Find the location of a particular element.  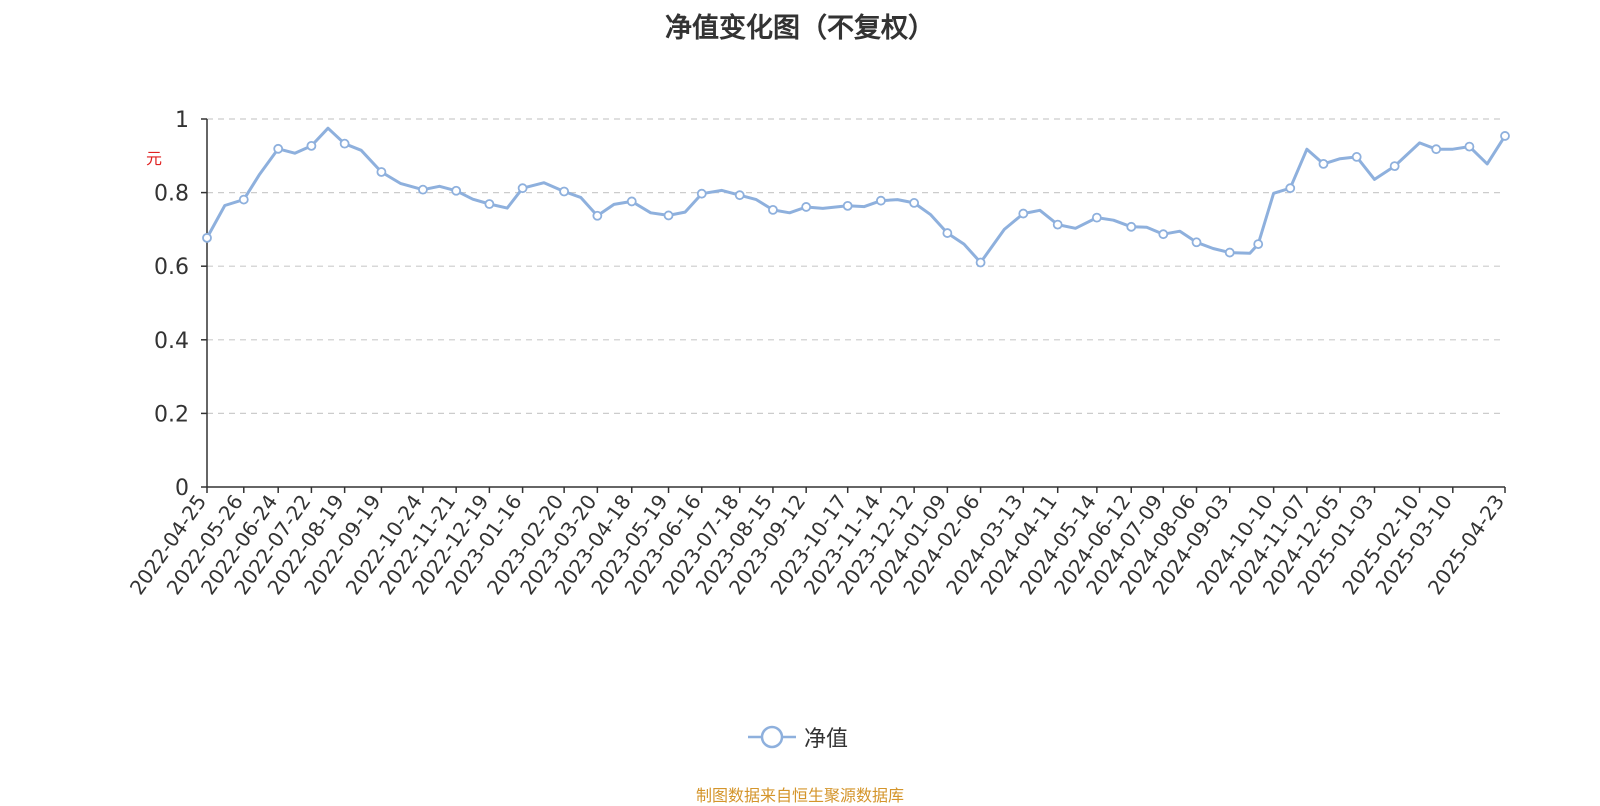

series-layer is located at coordinates (856, 197).